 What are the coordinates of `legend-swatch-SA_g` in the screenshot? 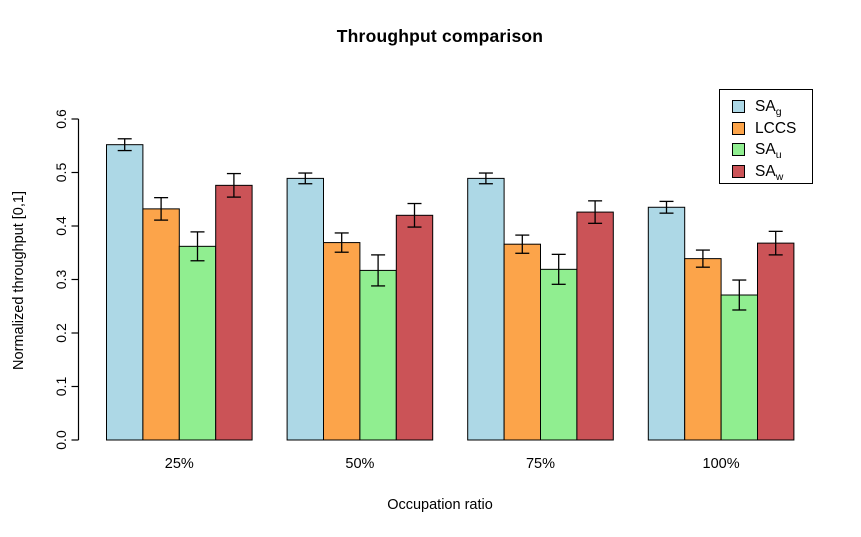 It's located at (738, 107).